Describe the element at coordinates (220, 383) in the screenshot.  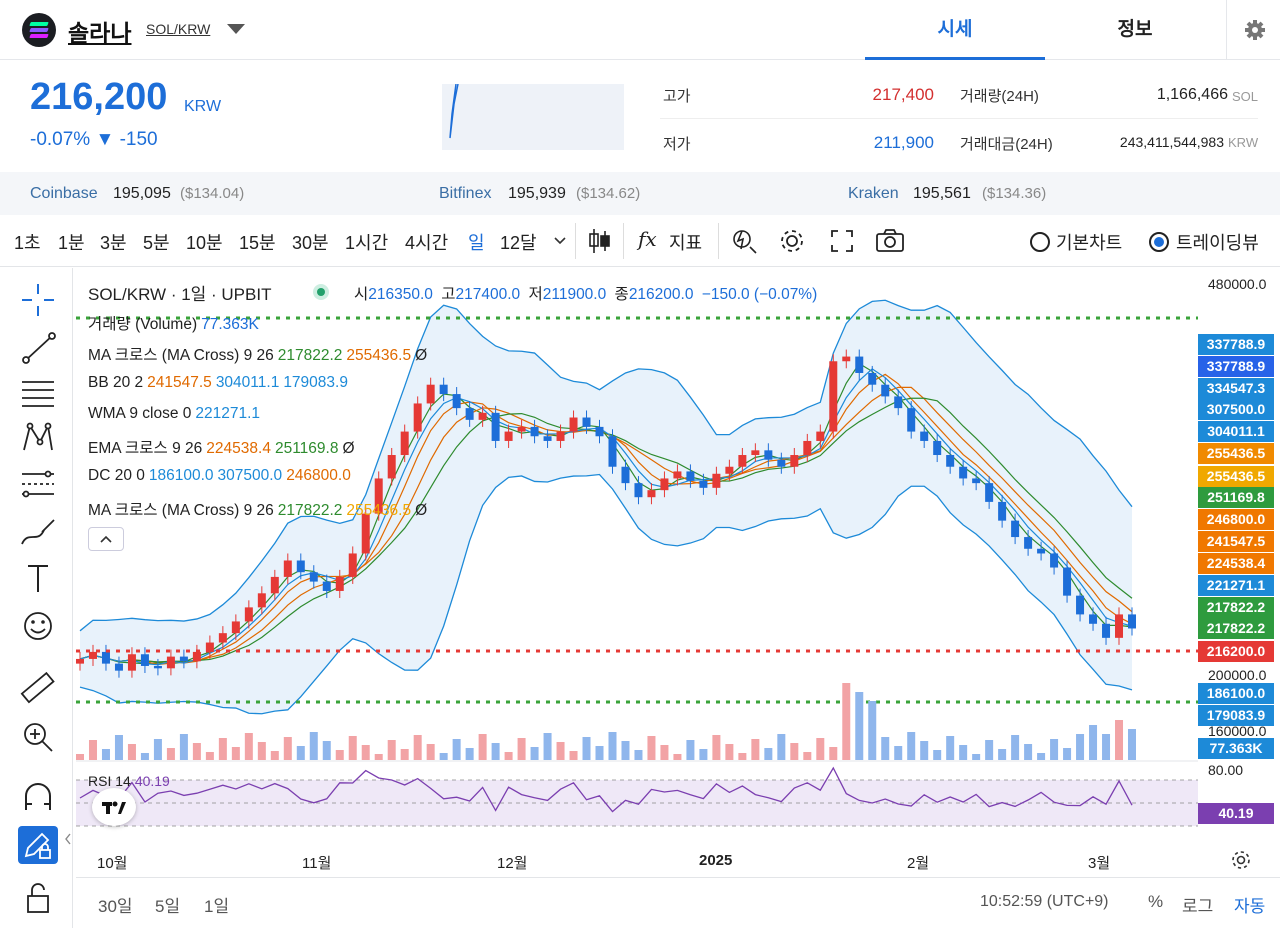
I see `legend-row: BB 20 2 241547.5 304011.1 179083.9` at that location.